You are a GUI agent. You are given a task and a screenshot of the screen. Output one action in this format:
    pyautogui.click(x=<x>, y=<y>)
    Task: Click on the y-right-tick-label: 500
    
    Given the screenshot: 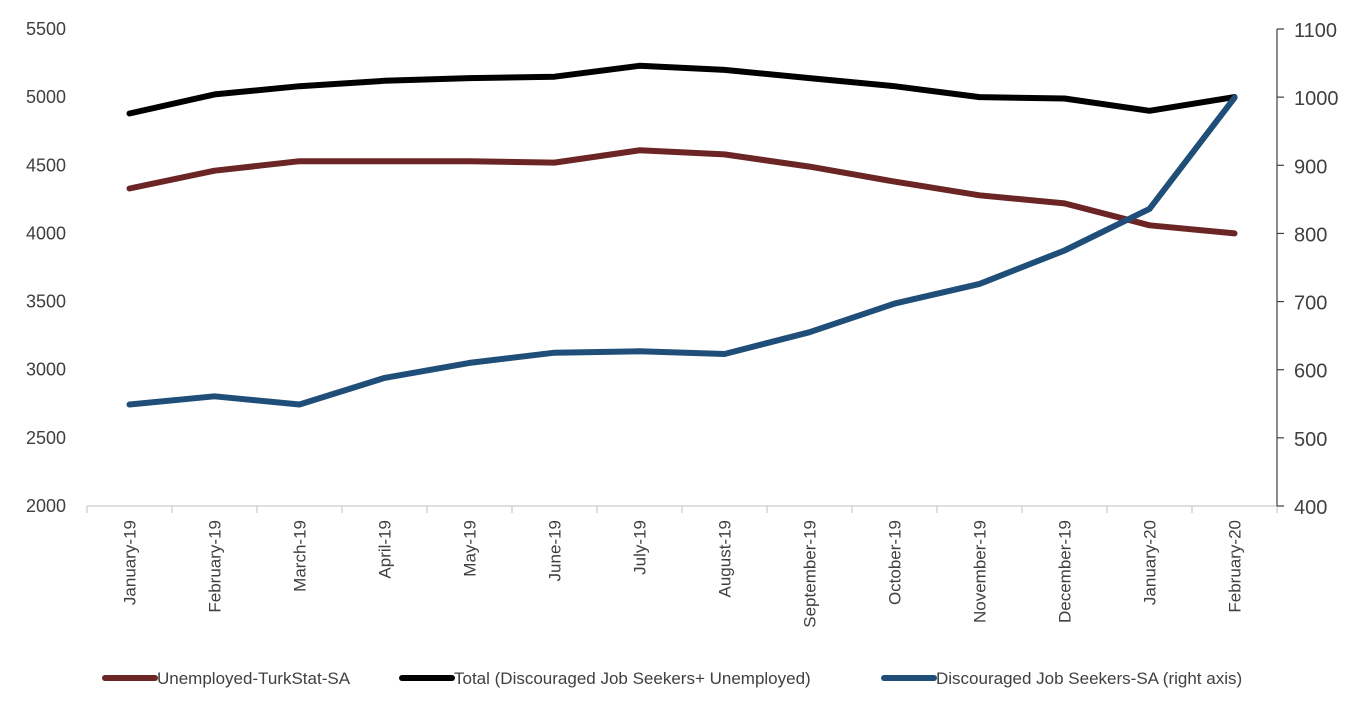 What is the action you would take?
    pyautogui.click(x=1310, y=440)
    